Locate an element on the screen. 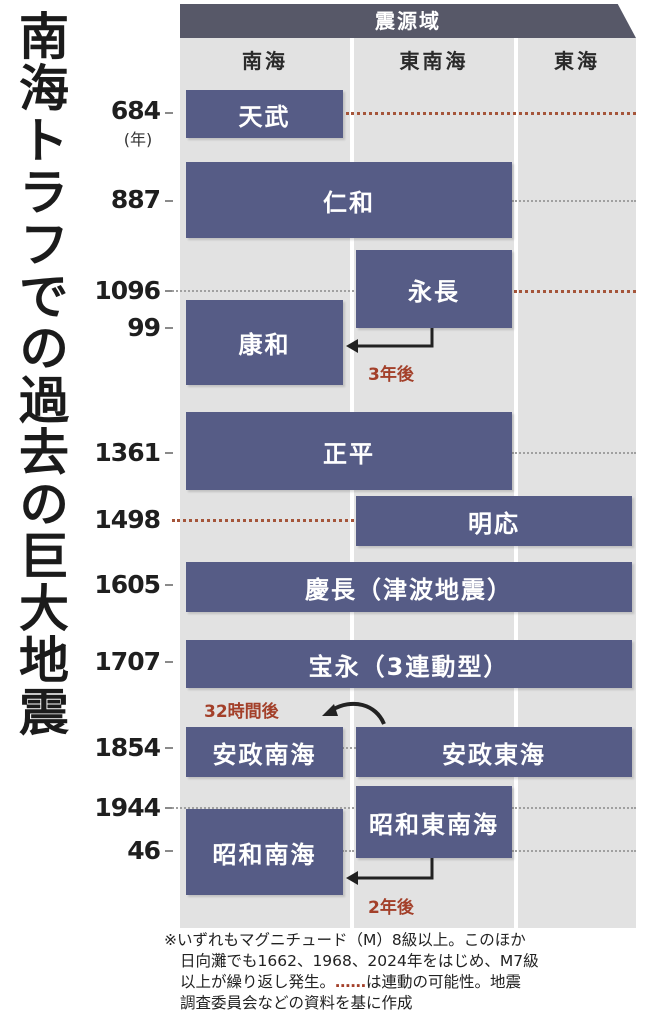 The height and width of the screenshot is (1030, 650). year-label: 1854 is located at coordinates (127, 747).